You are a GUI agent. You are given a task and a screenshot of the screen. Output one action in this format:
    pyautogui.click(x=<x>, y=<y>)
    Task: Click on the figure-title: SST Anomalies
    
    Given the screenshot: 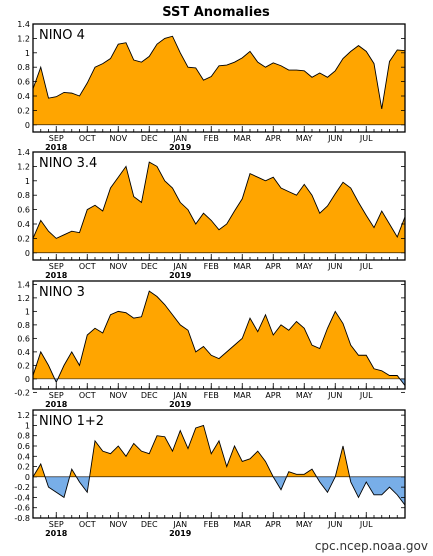 What is the action you would take?
    pyautogui.click(x=216, y=12)
    